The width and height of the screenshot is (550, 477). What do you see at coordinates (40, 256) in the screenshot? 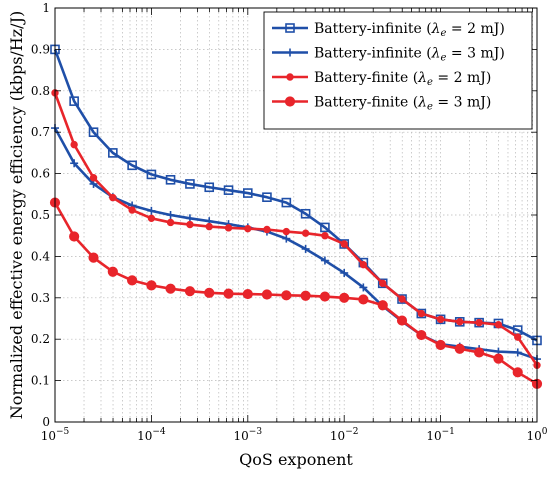
I see `y-tick-label: 0.4` at bounding box center [40, 256].